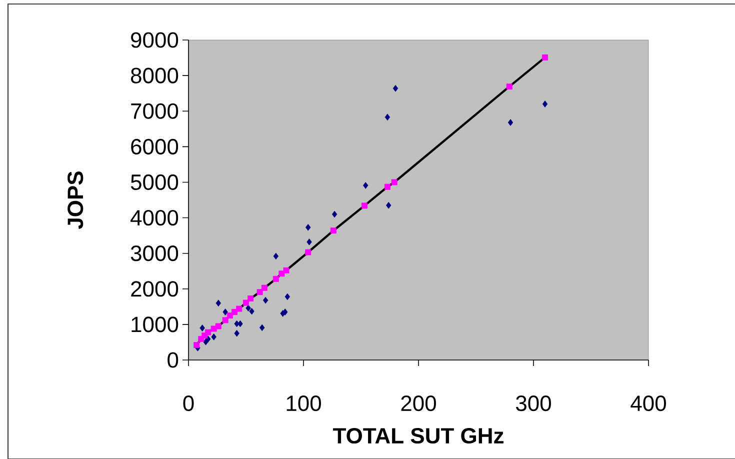 The height and width of the screenshot is (459, 735). I want to click on y-tick-label: 3000, so click(154, 254).